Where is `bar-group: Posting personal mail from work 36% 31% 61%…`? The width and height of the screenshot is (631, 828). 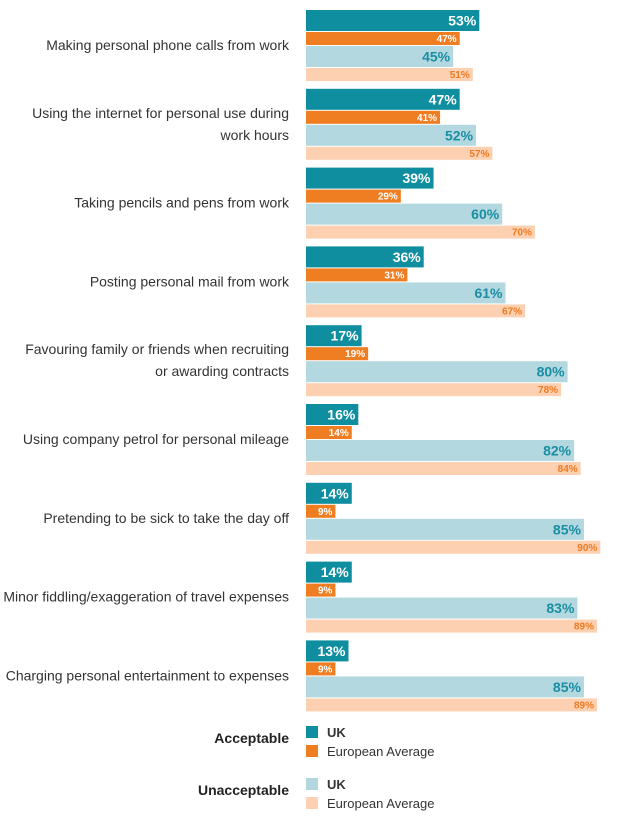 bar-group: Posting personal mail from work 36% 31% 61%… is located at coordinates (308, 282).